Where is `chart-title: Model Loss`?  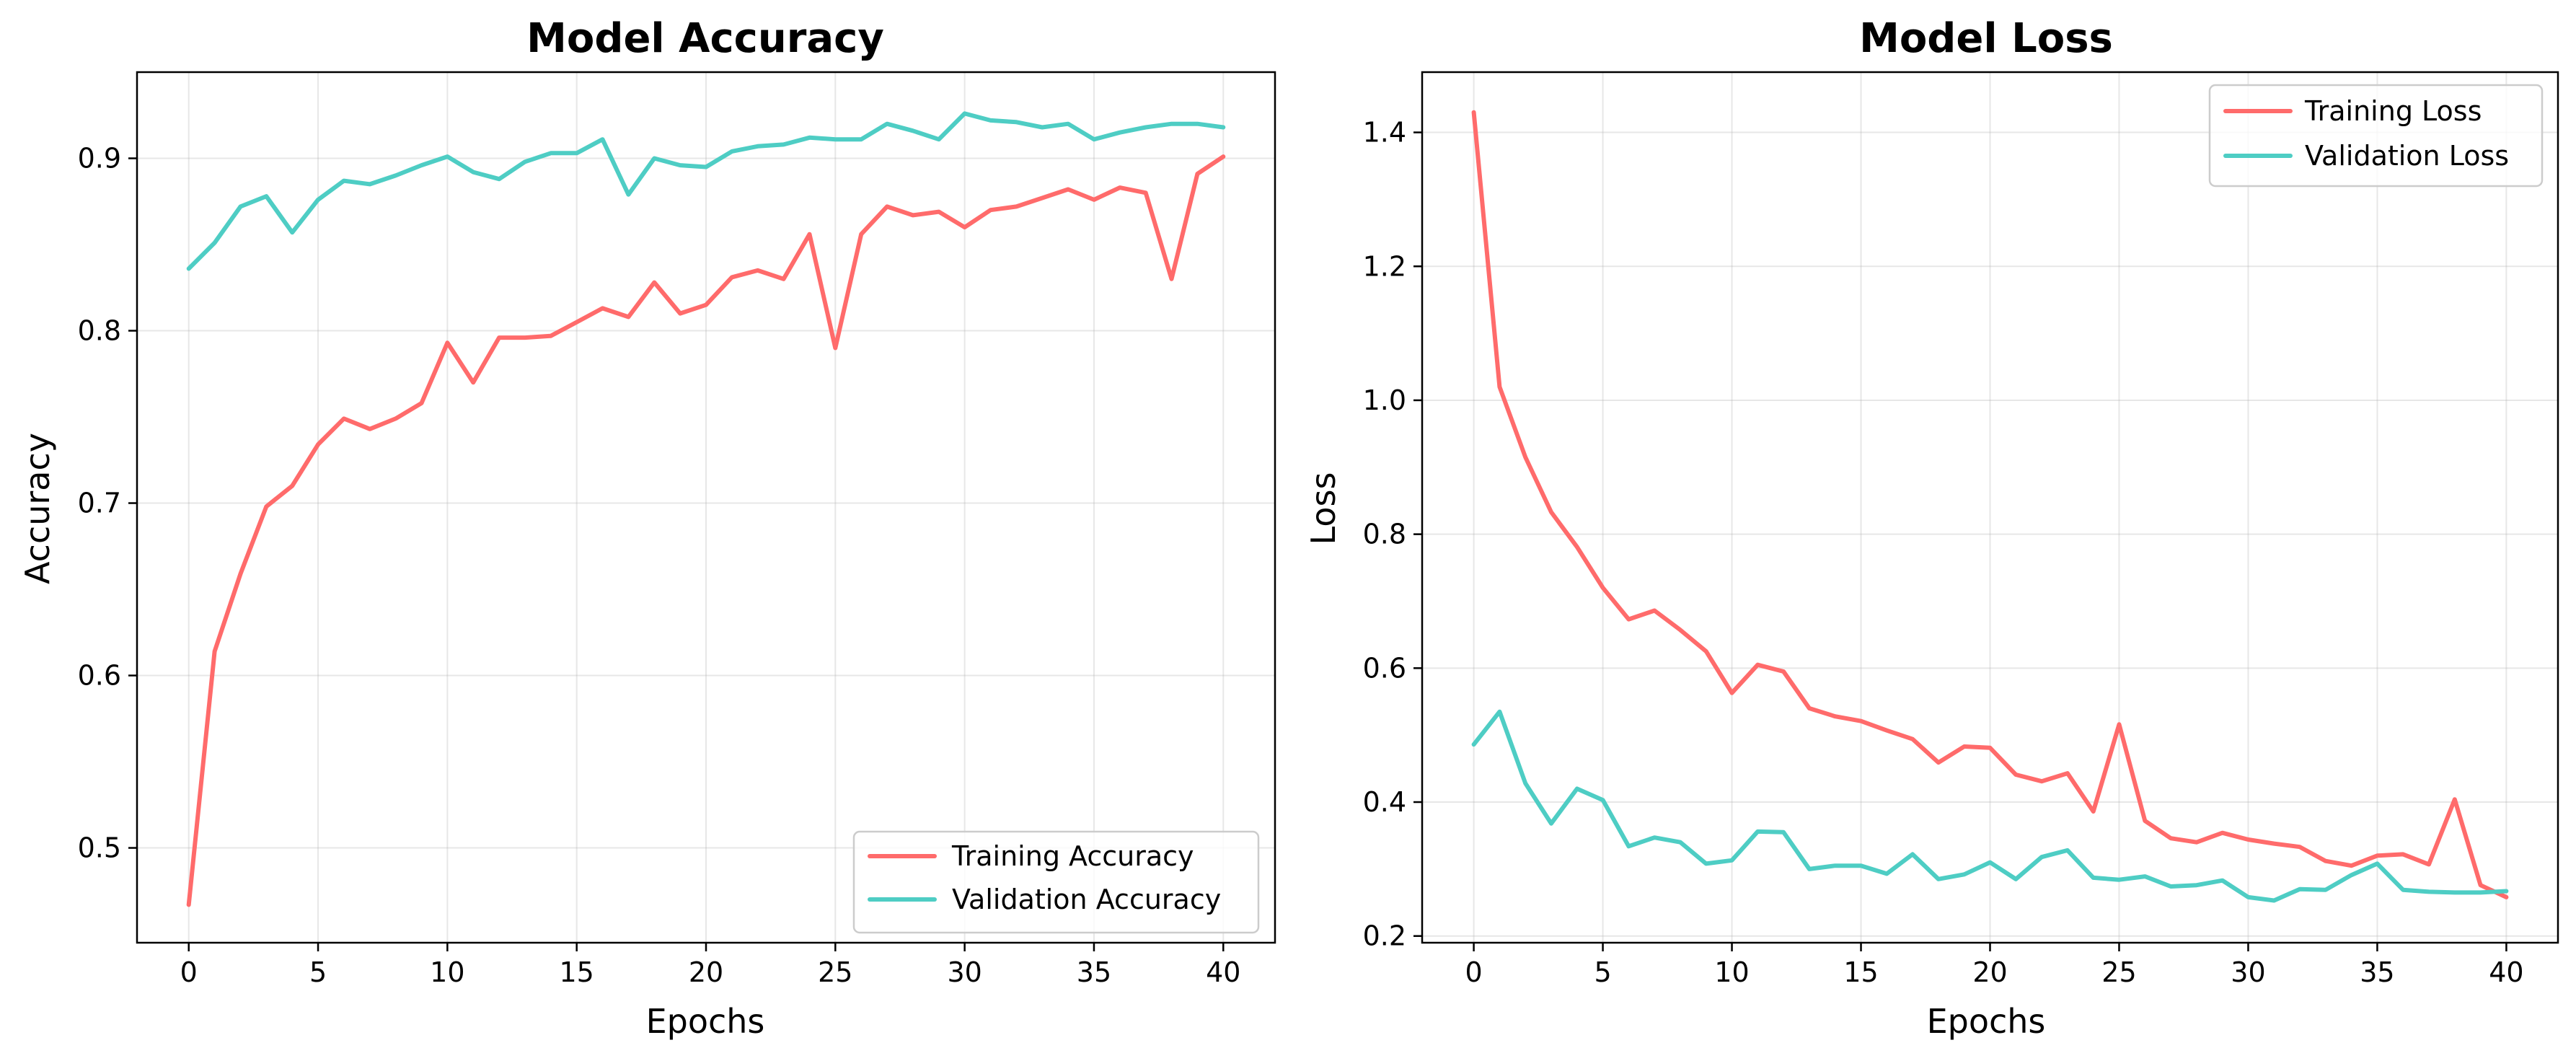 chart-title: Model Loss is located at coordinates (1986, 38).